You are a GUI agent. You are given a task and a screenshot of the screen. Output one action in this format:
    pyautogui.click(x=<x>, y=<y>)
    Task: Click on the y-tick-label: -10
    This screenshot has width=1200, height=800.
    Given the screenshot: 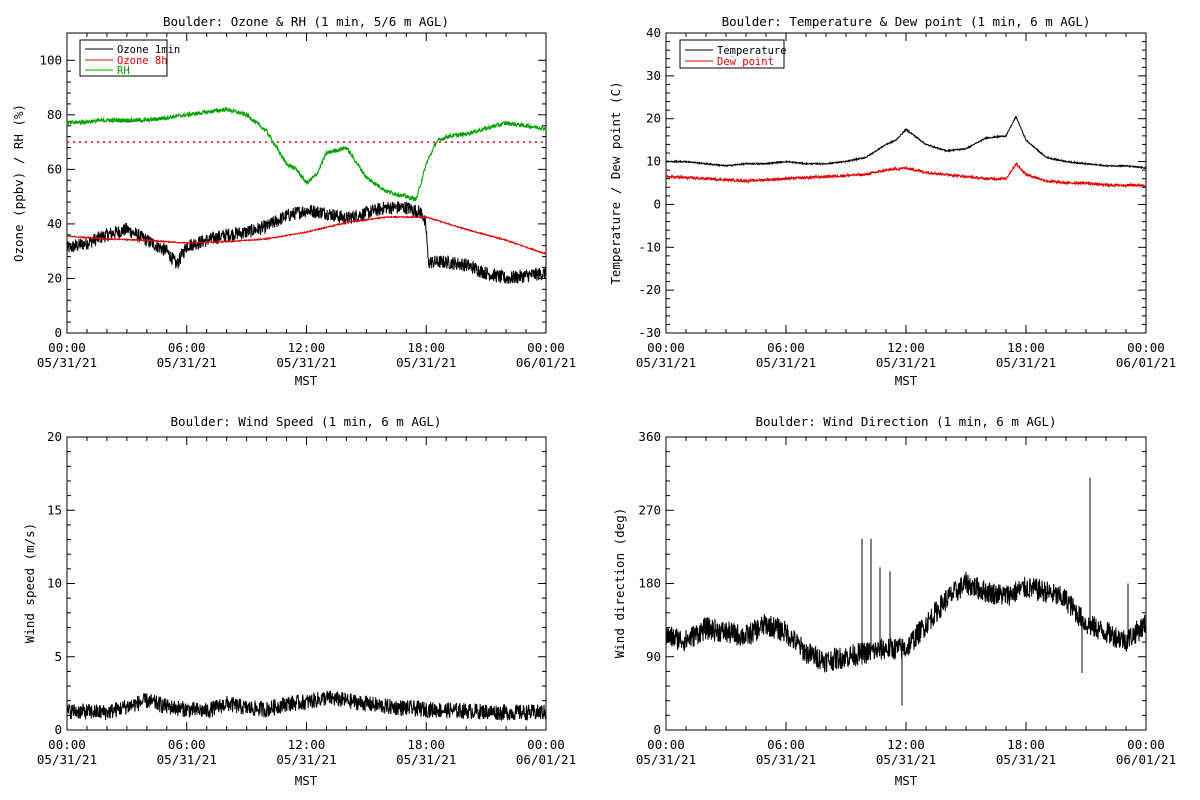 What is the action you would take?
    pyautogui.click(x=649, y=246)
    